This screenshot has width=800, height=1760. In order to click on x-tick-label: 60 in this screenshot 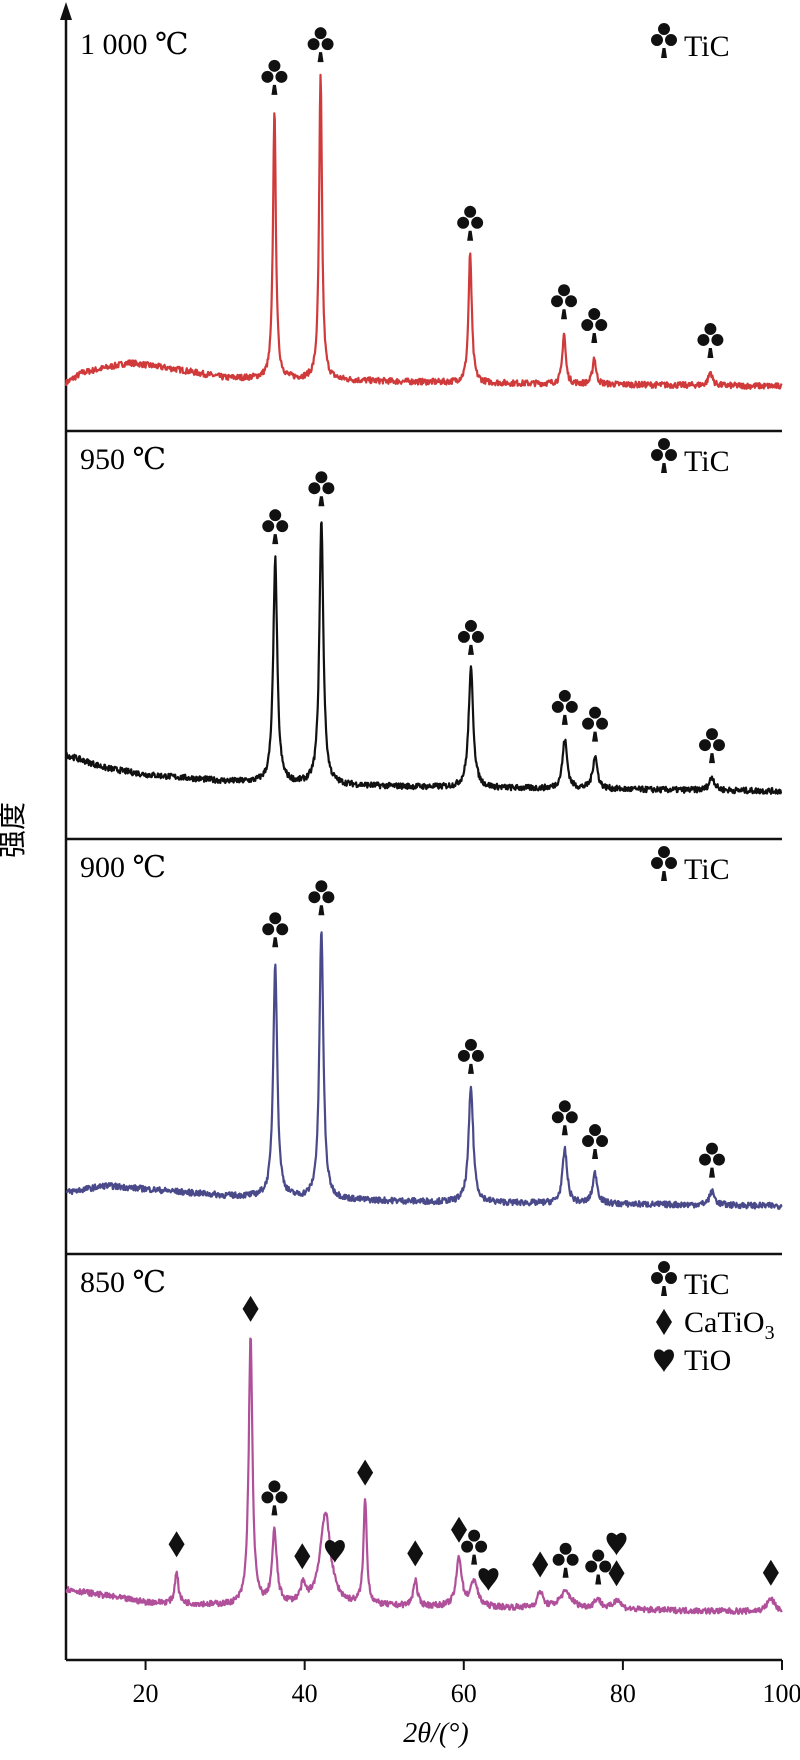, I will do `click(464, 1693)`.